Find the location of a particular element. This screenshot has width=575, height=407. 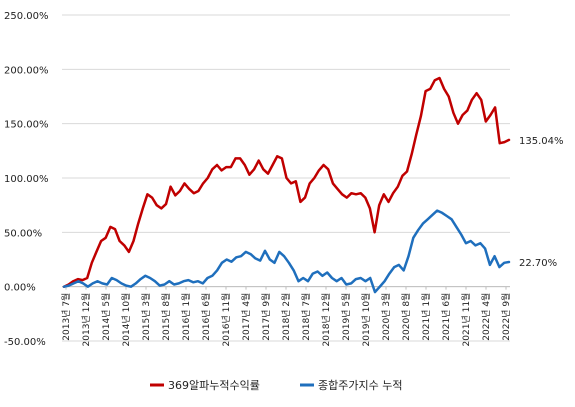

x-tick-label: 2014년 10월 is located at coordinates (126, 320).